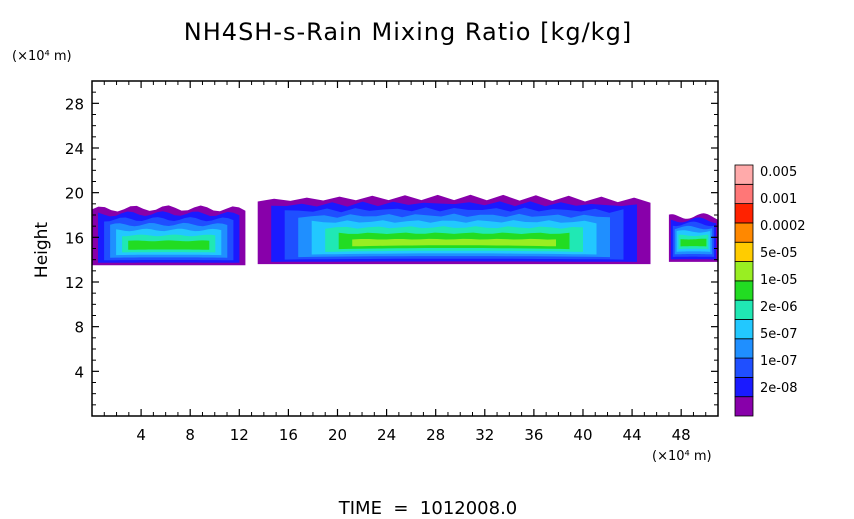 This screenshot has width=854, height=519. What do you see at coordinates (428, 508) in the screenshot?
I see `time-footer: TIME = 1012008.0` at bounding box center [428, 508].